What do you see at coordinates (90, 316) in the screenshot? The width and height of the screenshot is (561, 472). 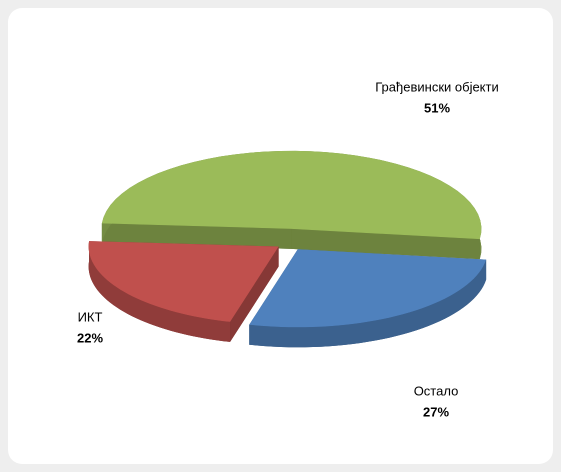 I see `category-label: ИКТ` at bounding box center [90, 316].